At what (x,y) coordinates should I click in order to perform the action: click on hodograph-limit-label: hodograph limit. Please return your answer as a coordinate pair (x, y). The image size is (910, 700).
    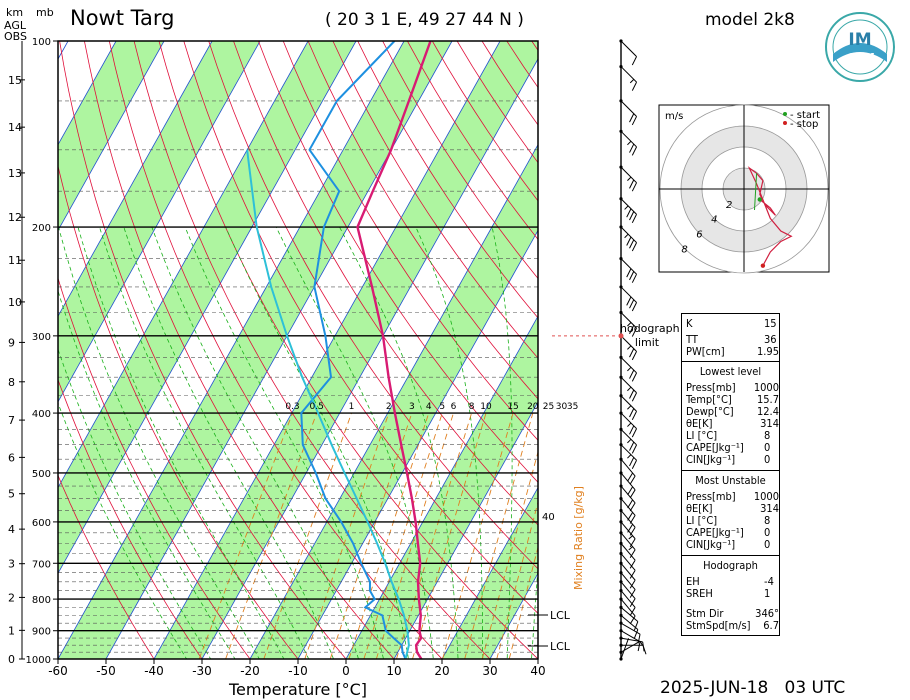
    Looking at the image, I should click on (650, 336).